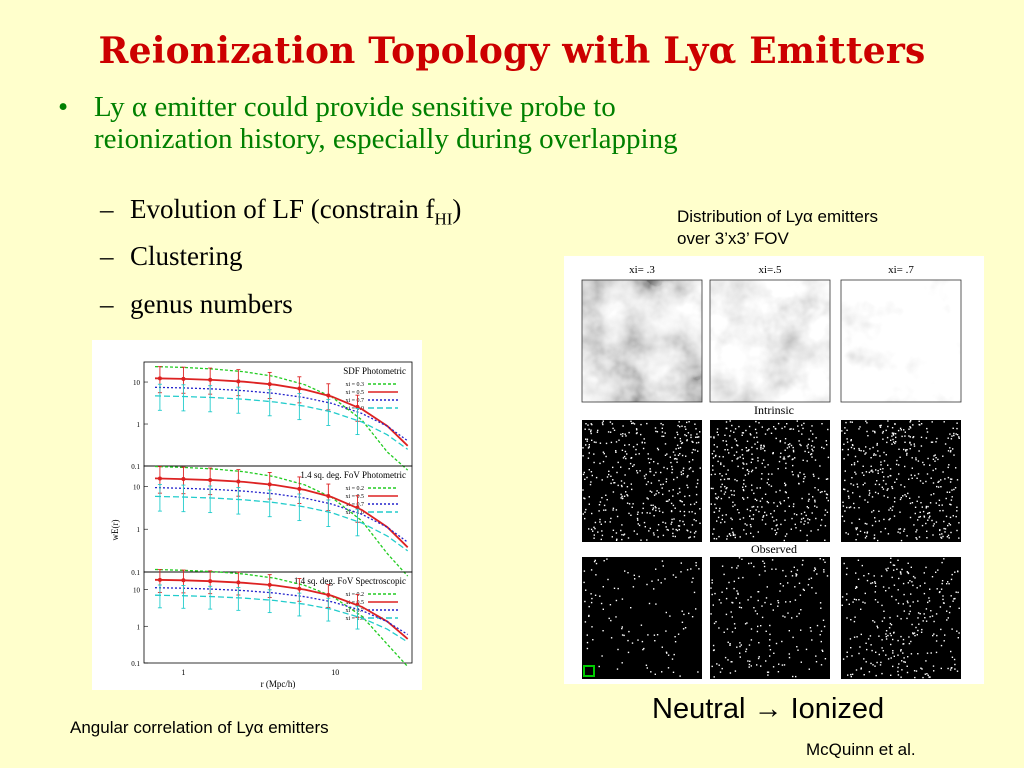  What do you see at coordinates (774, 410) in the screenshot?
I see `row-label-intrinsic: Intrinsic` at bounding box center [774, 410].